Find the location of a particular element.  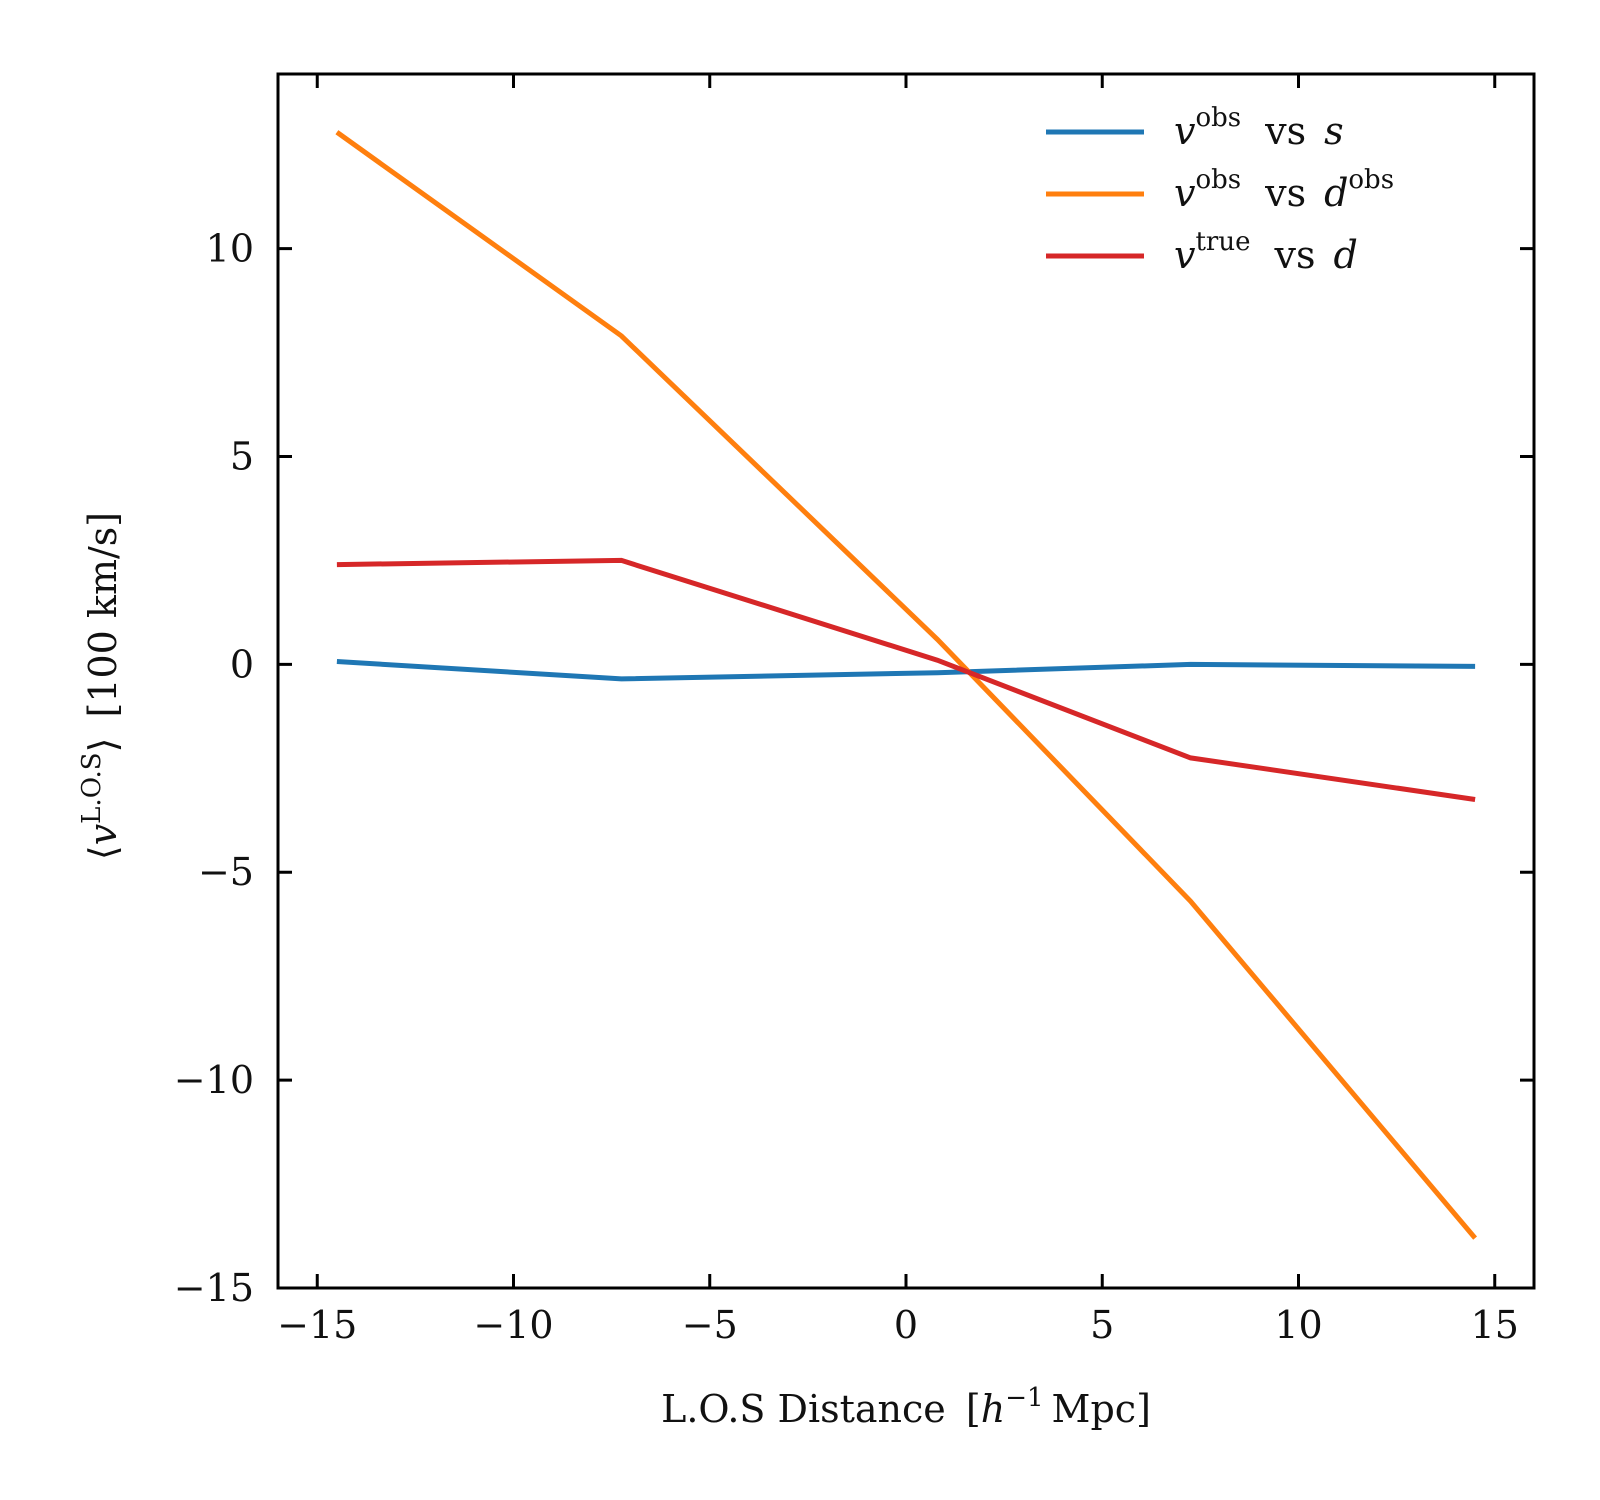

legend: vobs vs s vobs vs dobs vtrue vs d is located at coordinates (1220, 190).